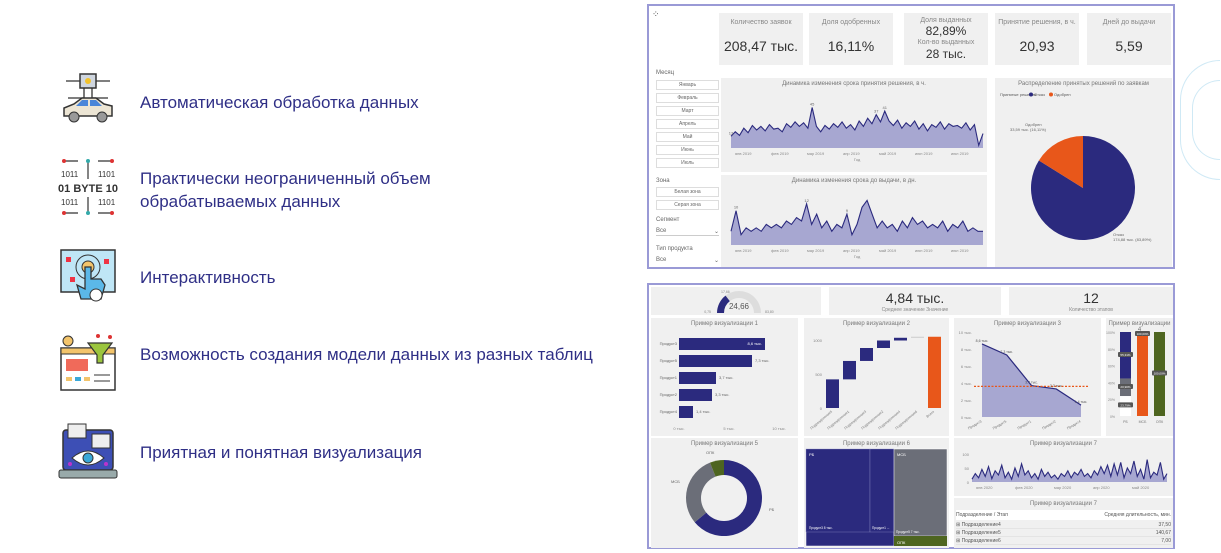 The image size is (1221, 553). What do you see at coordinates (761, 46) in the screenshot?
I see `kpi-value: 208,47 тыс.` at bounding box center [761, 46].